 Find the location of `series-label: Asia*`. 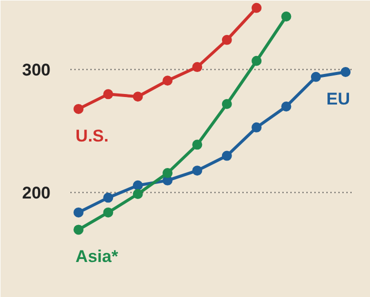

series-label: Asia* is located at coordinates (97, 256).